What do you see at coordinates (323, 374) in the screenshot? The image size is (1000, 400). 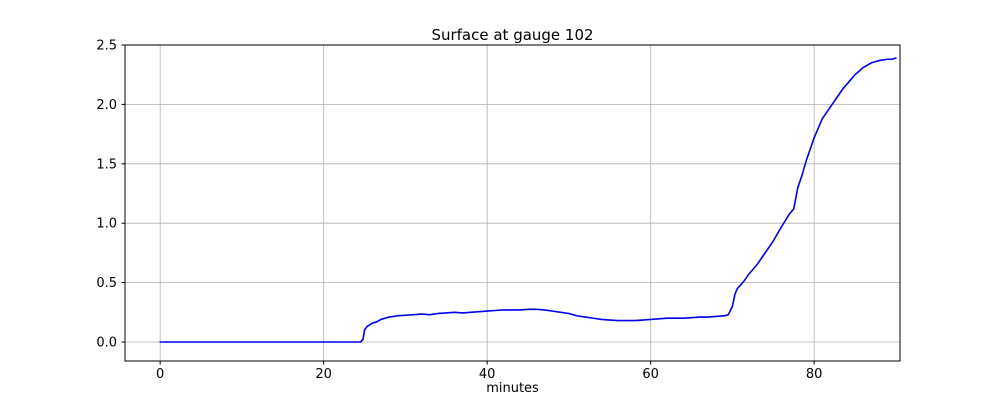 I see `x-tick-label: 20` at bounding box center [323, 374].